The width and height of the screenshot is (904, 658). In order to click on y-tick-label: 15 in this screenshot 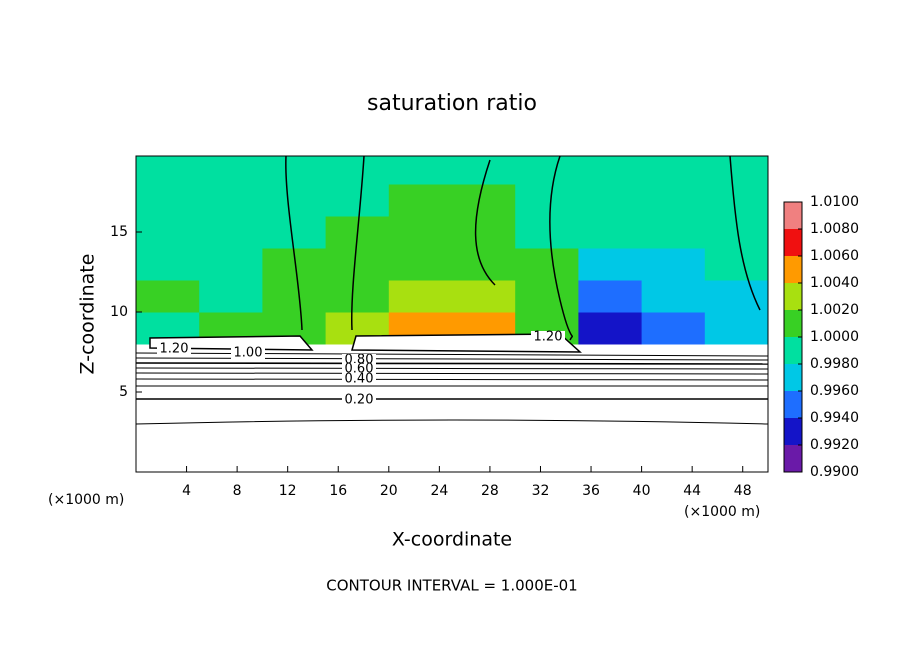, I will do `click(119, 232)`.